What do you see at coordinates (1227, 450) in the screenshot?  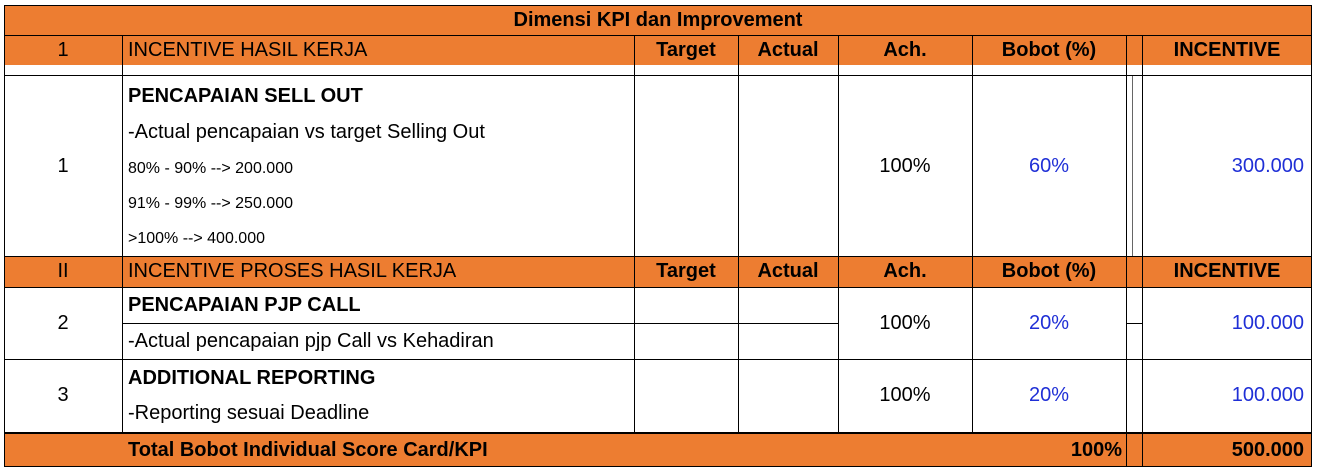 I see `total-incentive: 500.000` at bounding box center [1227, 450].